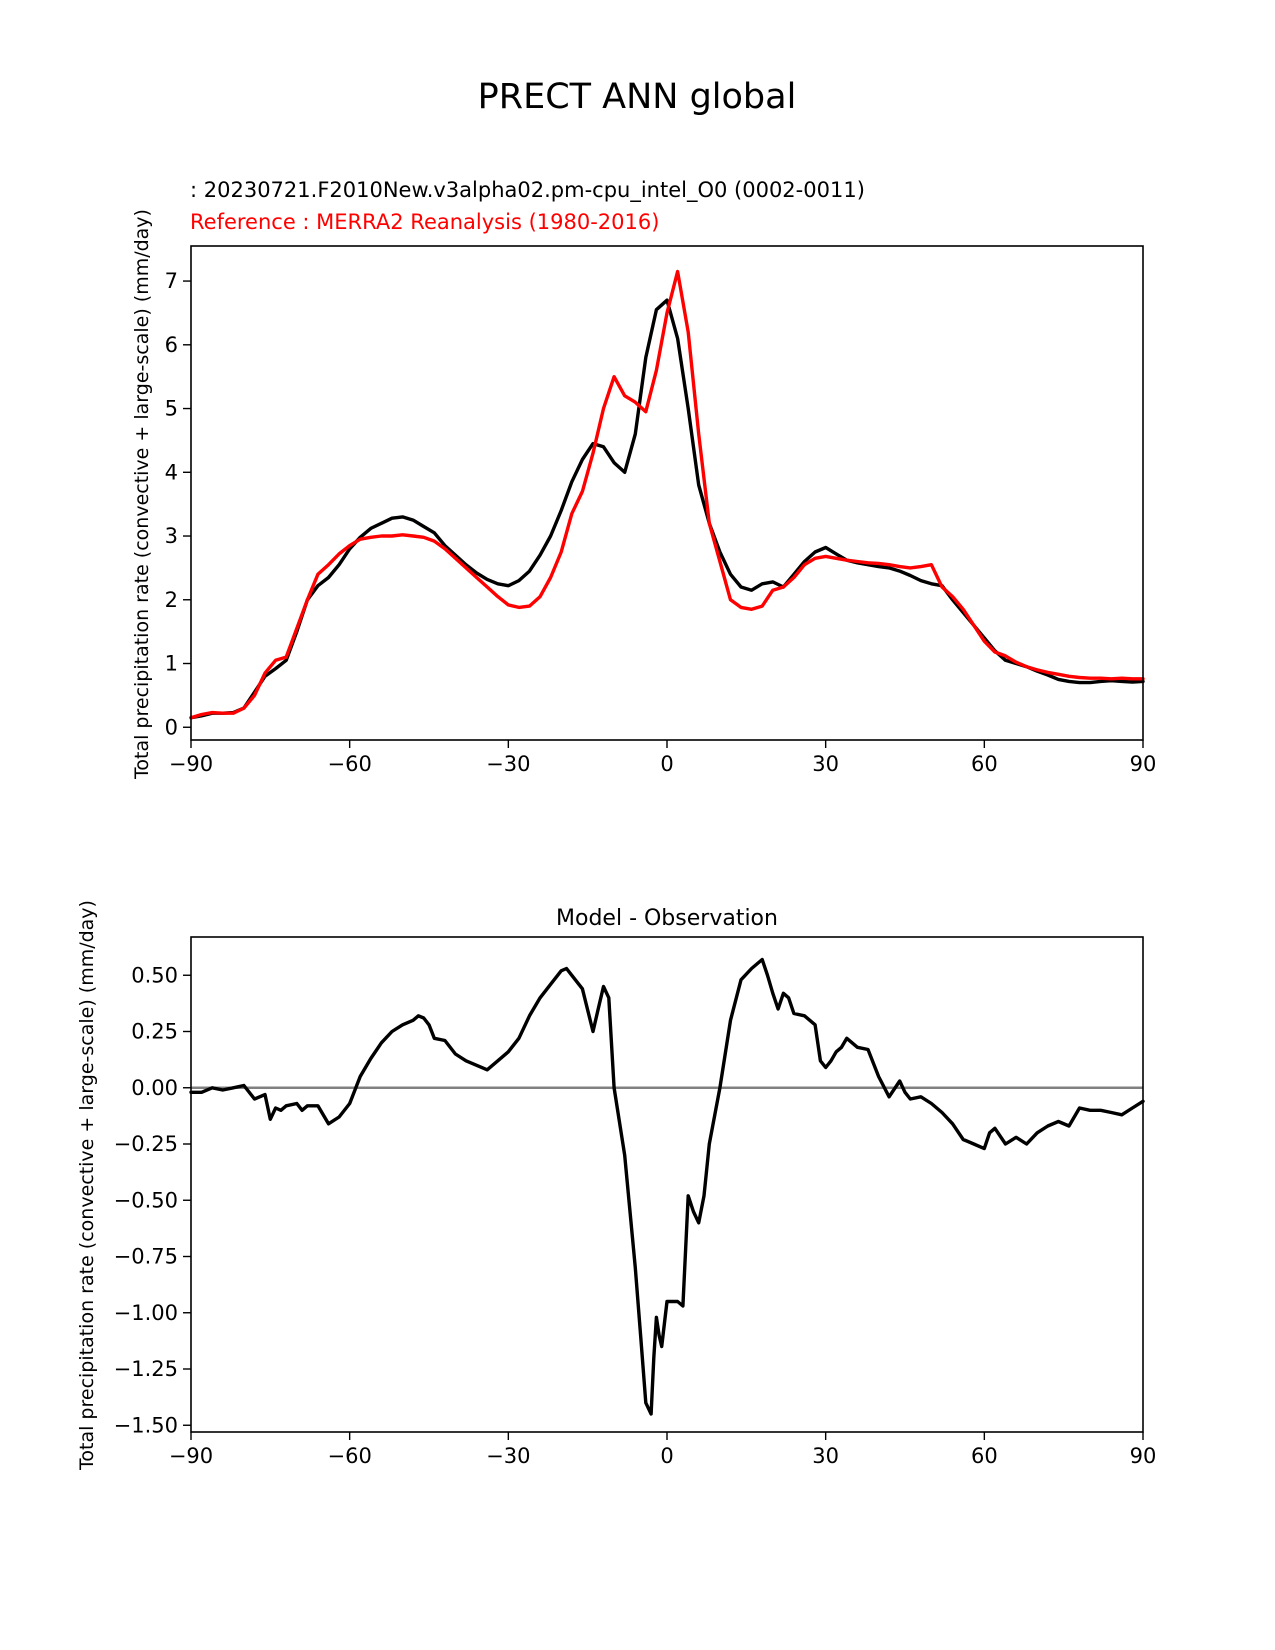  What do you see at coordinates (154, 975) in the screenshot?
I see `y-tick-label: 0.50` at bounding box center [154, 975].